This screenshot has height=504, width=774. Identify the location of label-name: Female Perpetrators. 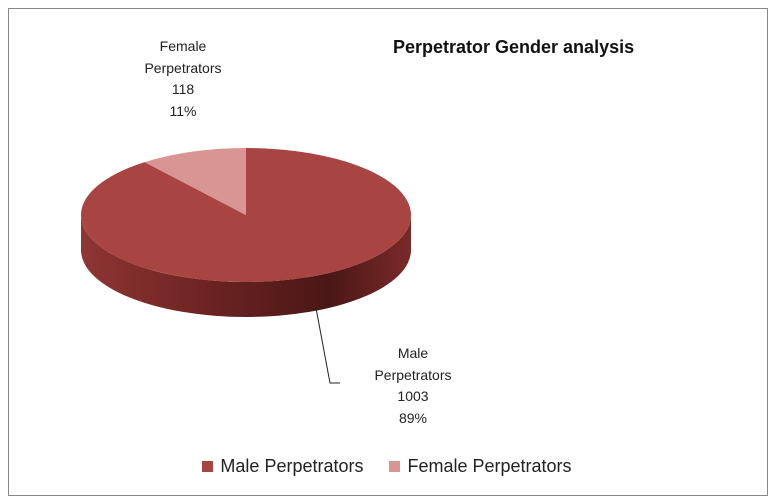
(183, 57).